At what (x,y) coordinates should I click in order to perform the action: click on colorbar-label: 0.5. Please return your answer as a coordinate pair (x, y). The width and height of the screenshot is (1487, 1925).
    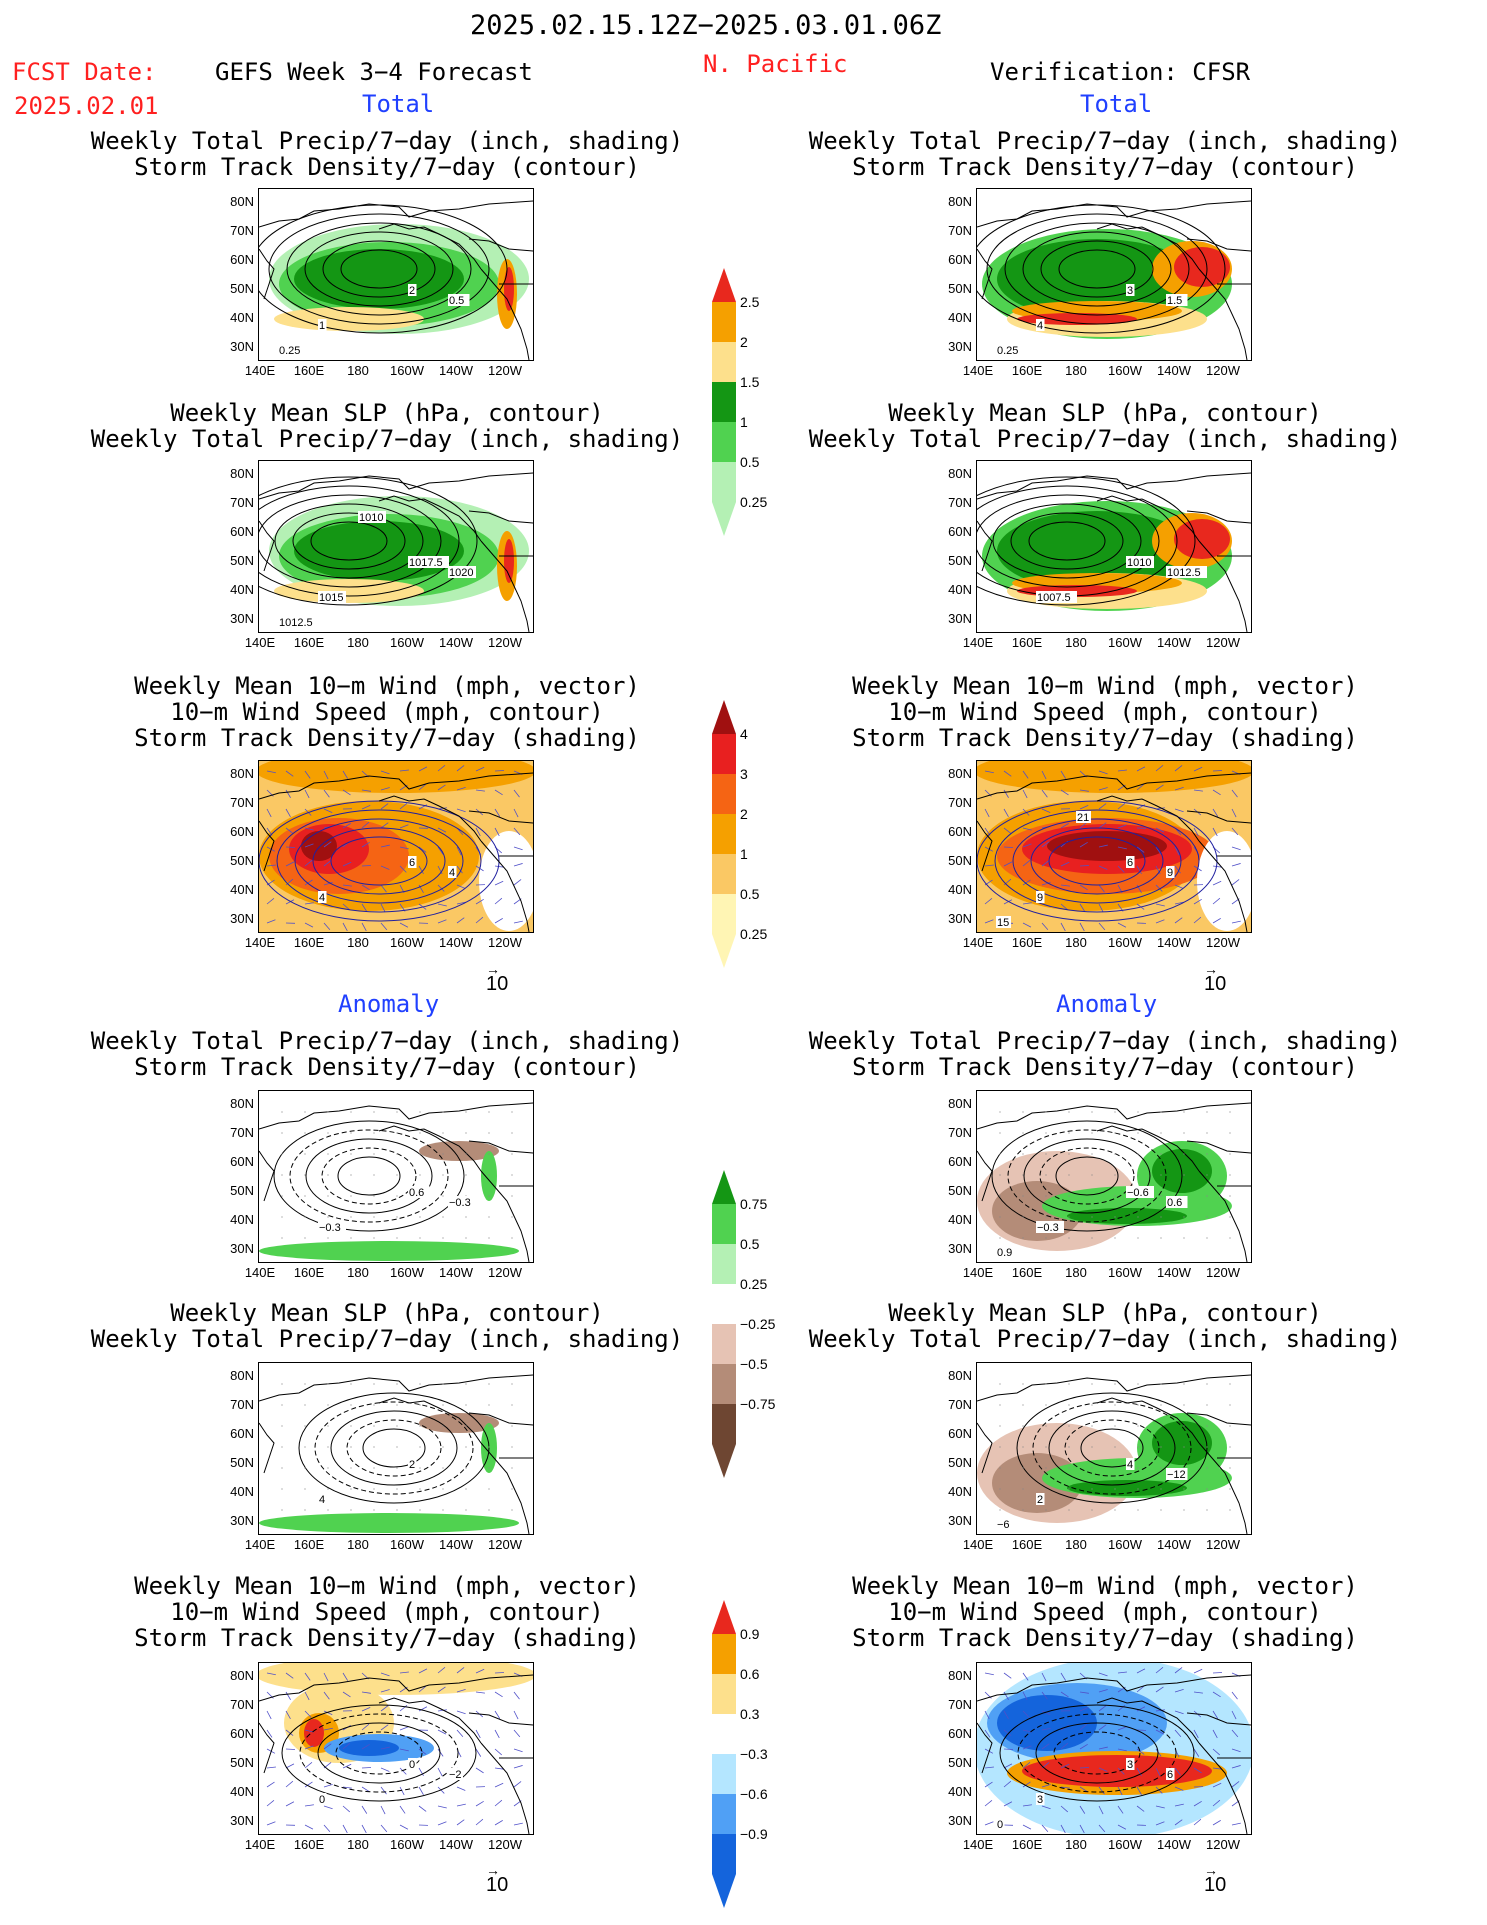
    Looking at the image, I should click on (750, 894).